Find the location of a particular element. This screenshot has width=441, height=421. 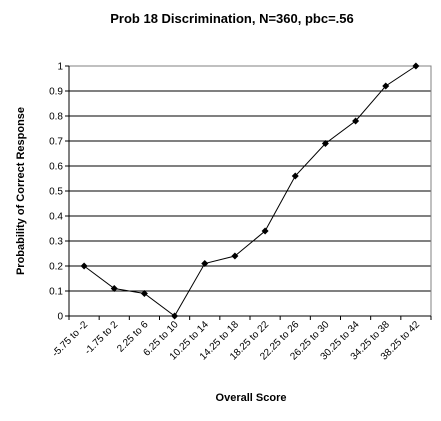

y-axis-label: Probability of Correct Response is located at coordinates (21, 191).